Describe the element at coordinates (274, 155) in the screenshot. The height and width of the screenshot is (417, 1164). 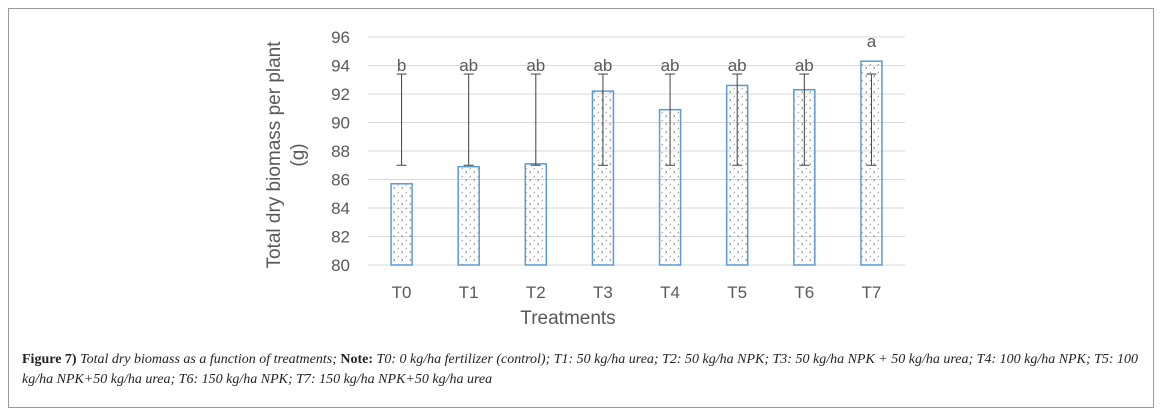
I see `y-axis-label-line1: Total dry biomass per plant` at that location.